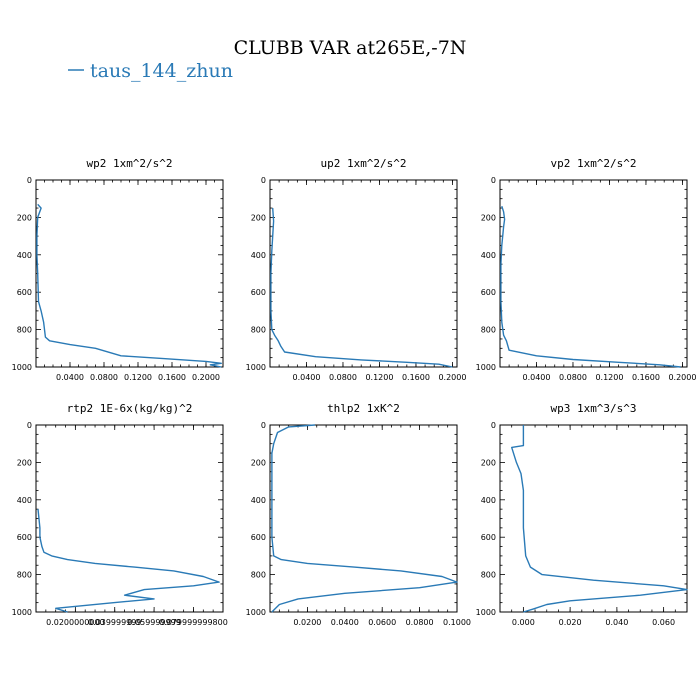 The image size is (700, 700). Describe the element at coordinates (130, 408) in the screenshot. I see `panel-title: rtp2 1E-6x(kg/kg)^2` at that location.